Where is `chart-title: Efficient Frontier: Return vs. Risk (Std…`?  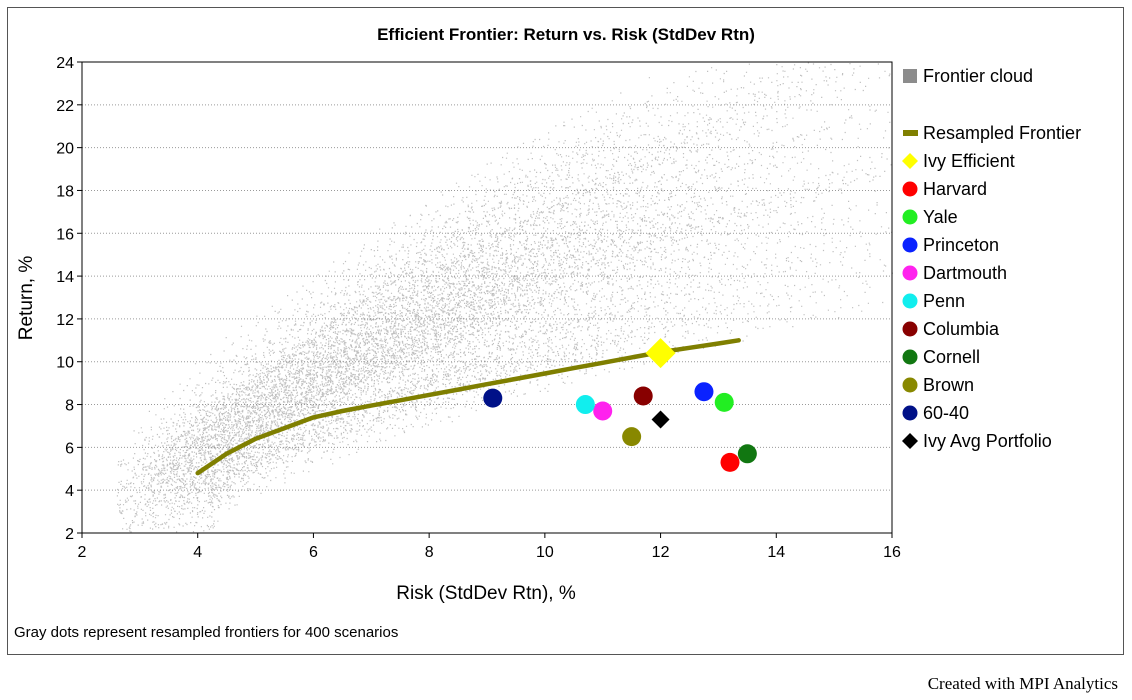
chart-title: Efficient Frontier: Return vs. Risk (Std… is located at coordinates (566, 34).